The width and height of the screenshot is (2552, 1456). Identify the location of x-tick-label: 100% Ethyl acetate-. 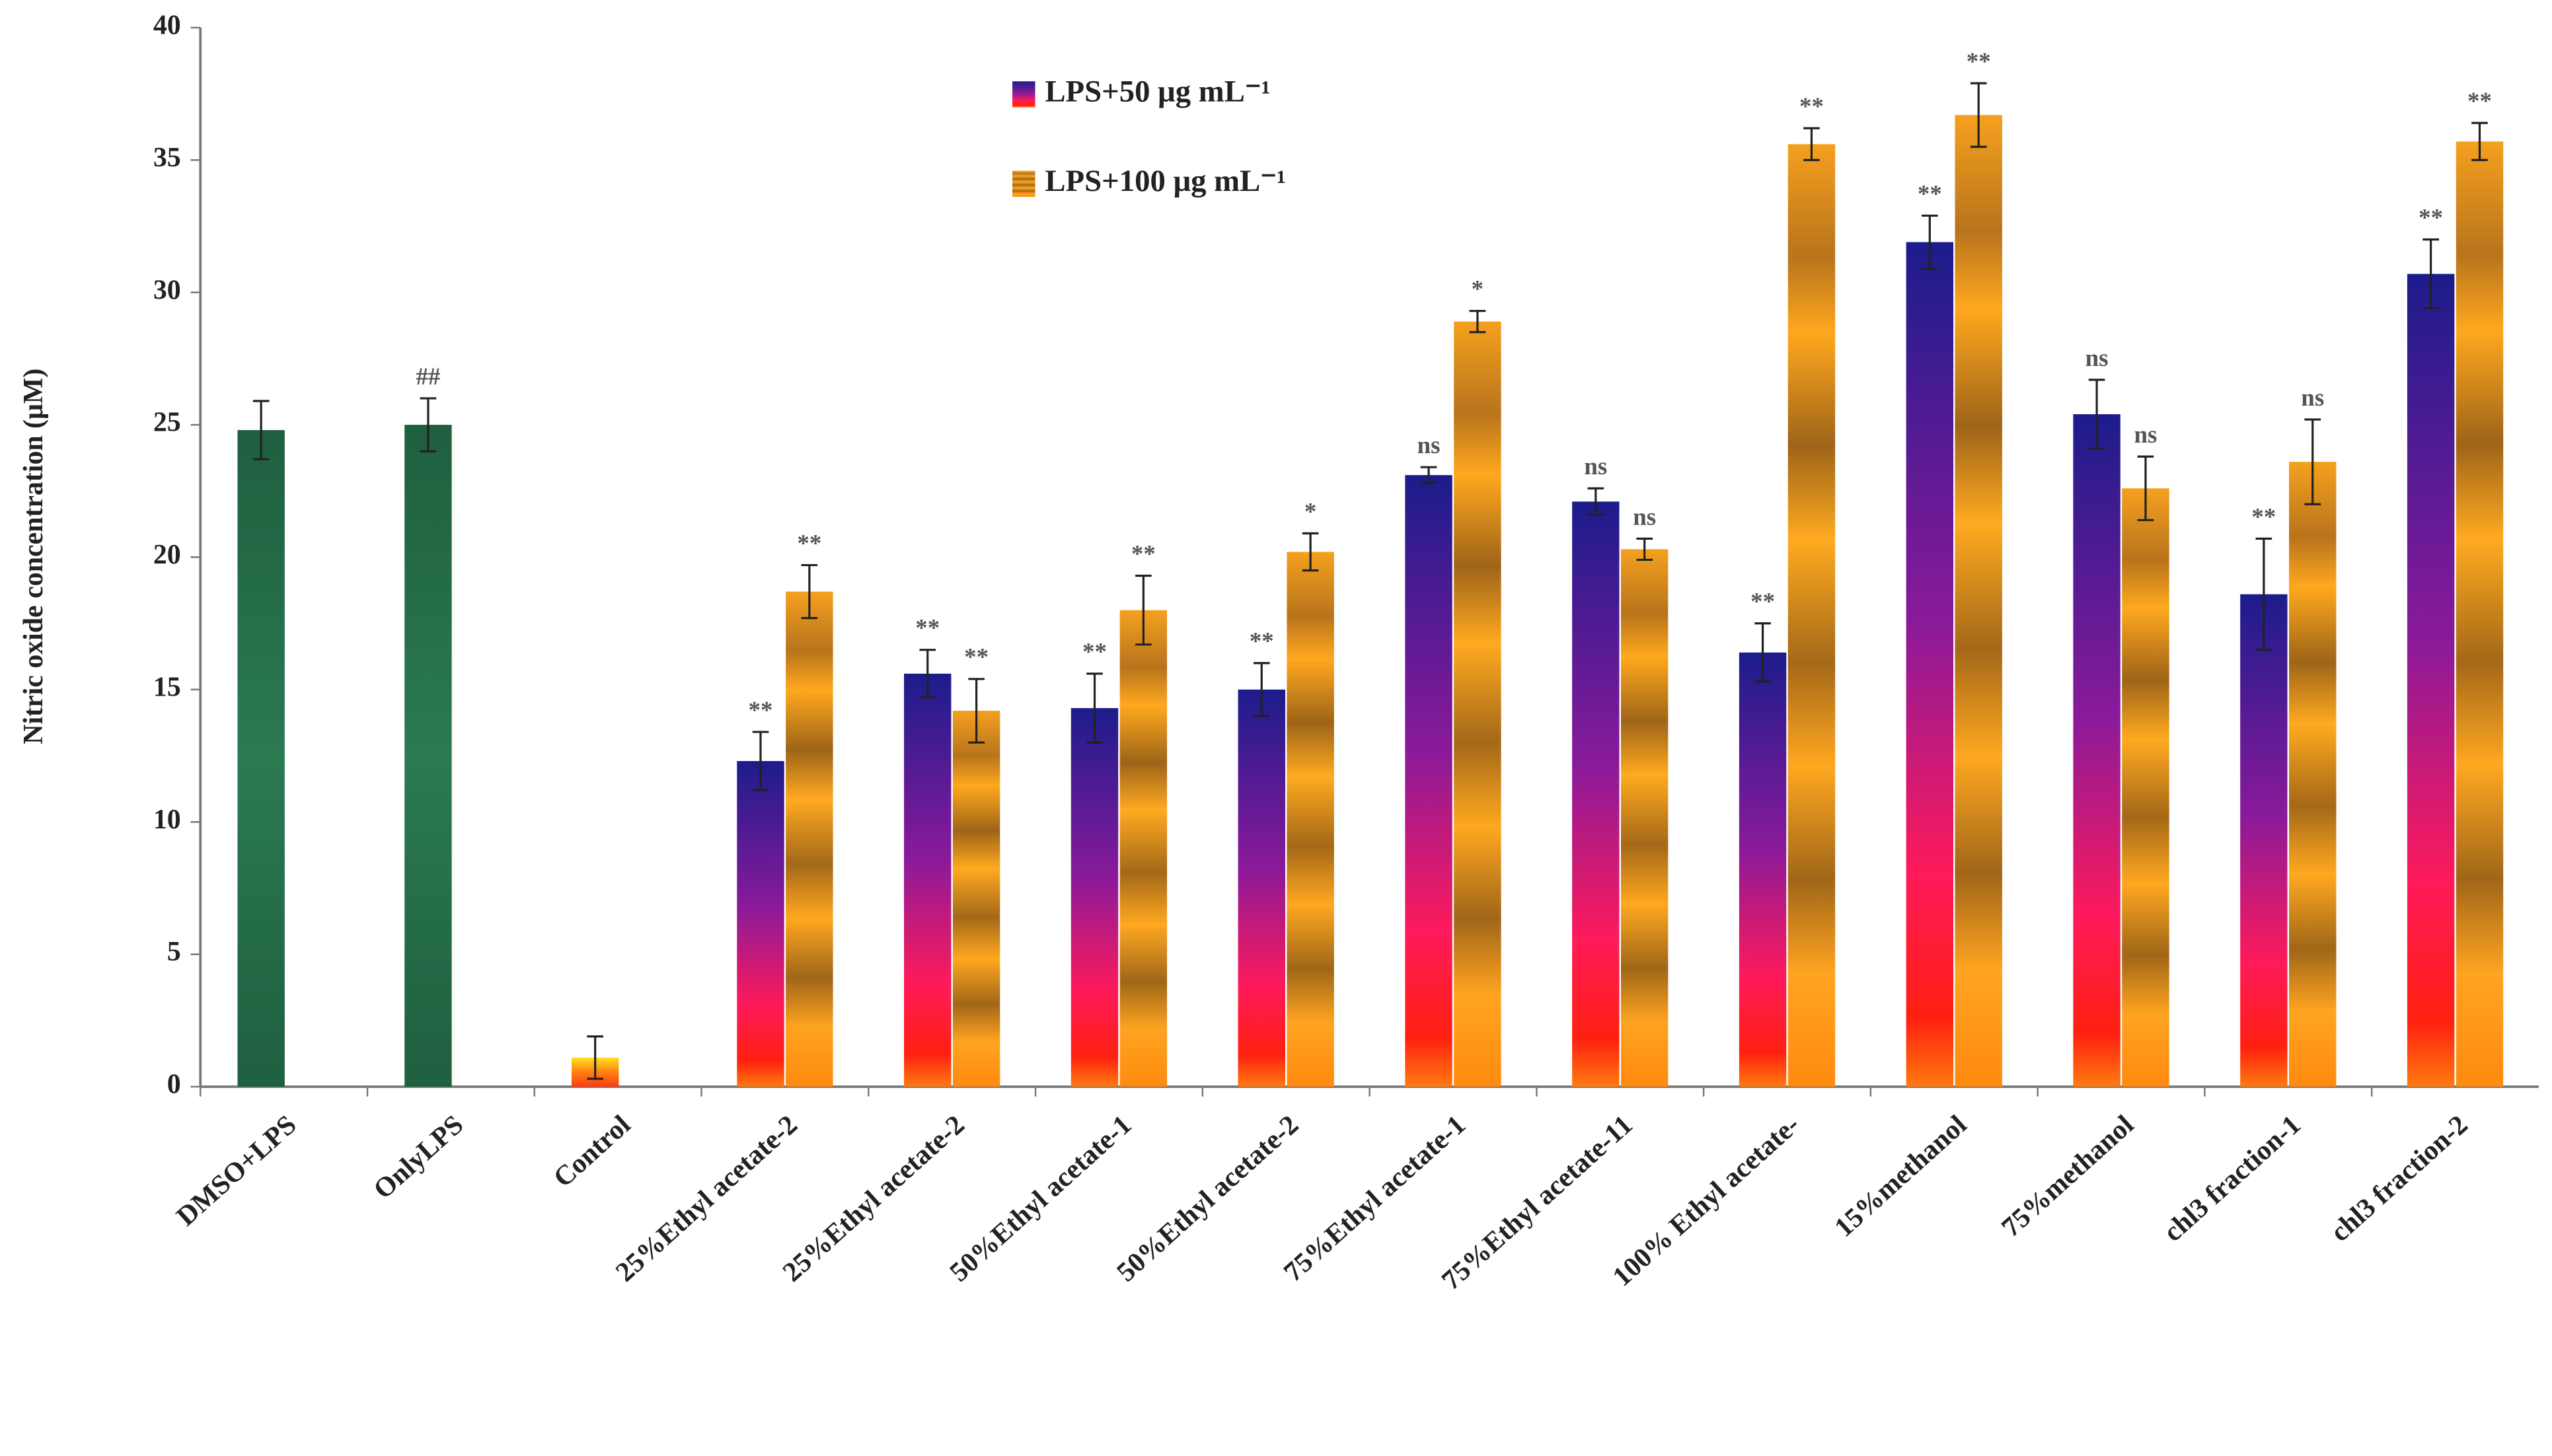
(1706, 1201).